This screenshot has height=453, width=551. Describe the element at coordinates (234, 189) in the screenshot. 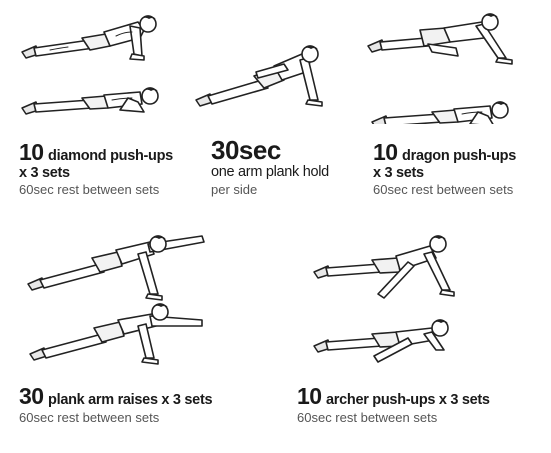

I see `exercise-rest: per side` at that location.